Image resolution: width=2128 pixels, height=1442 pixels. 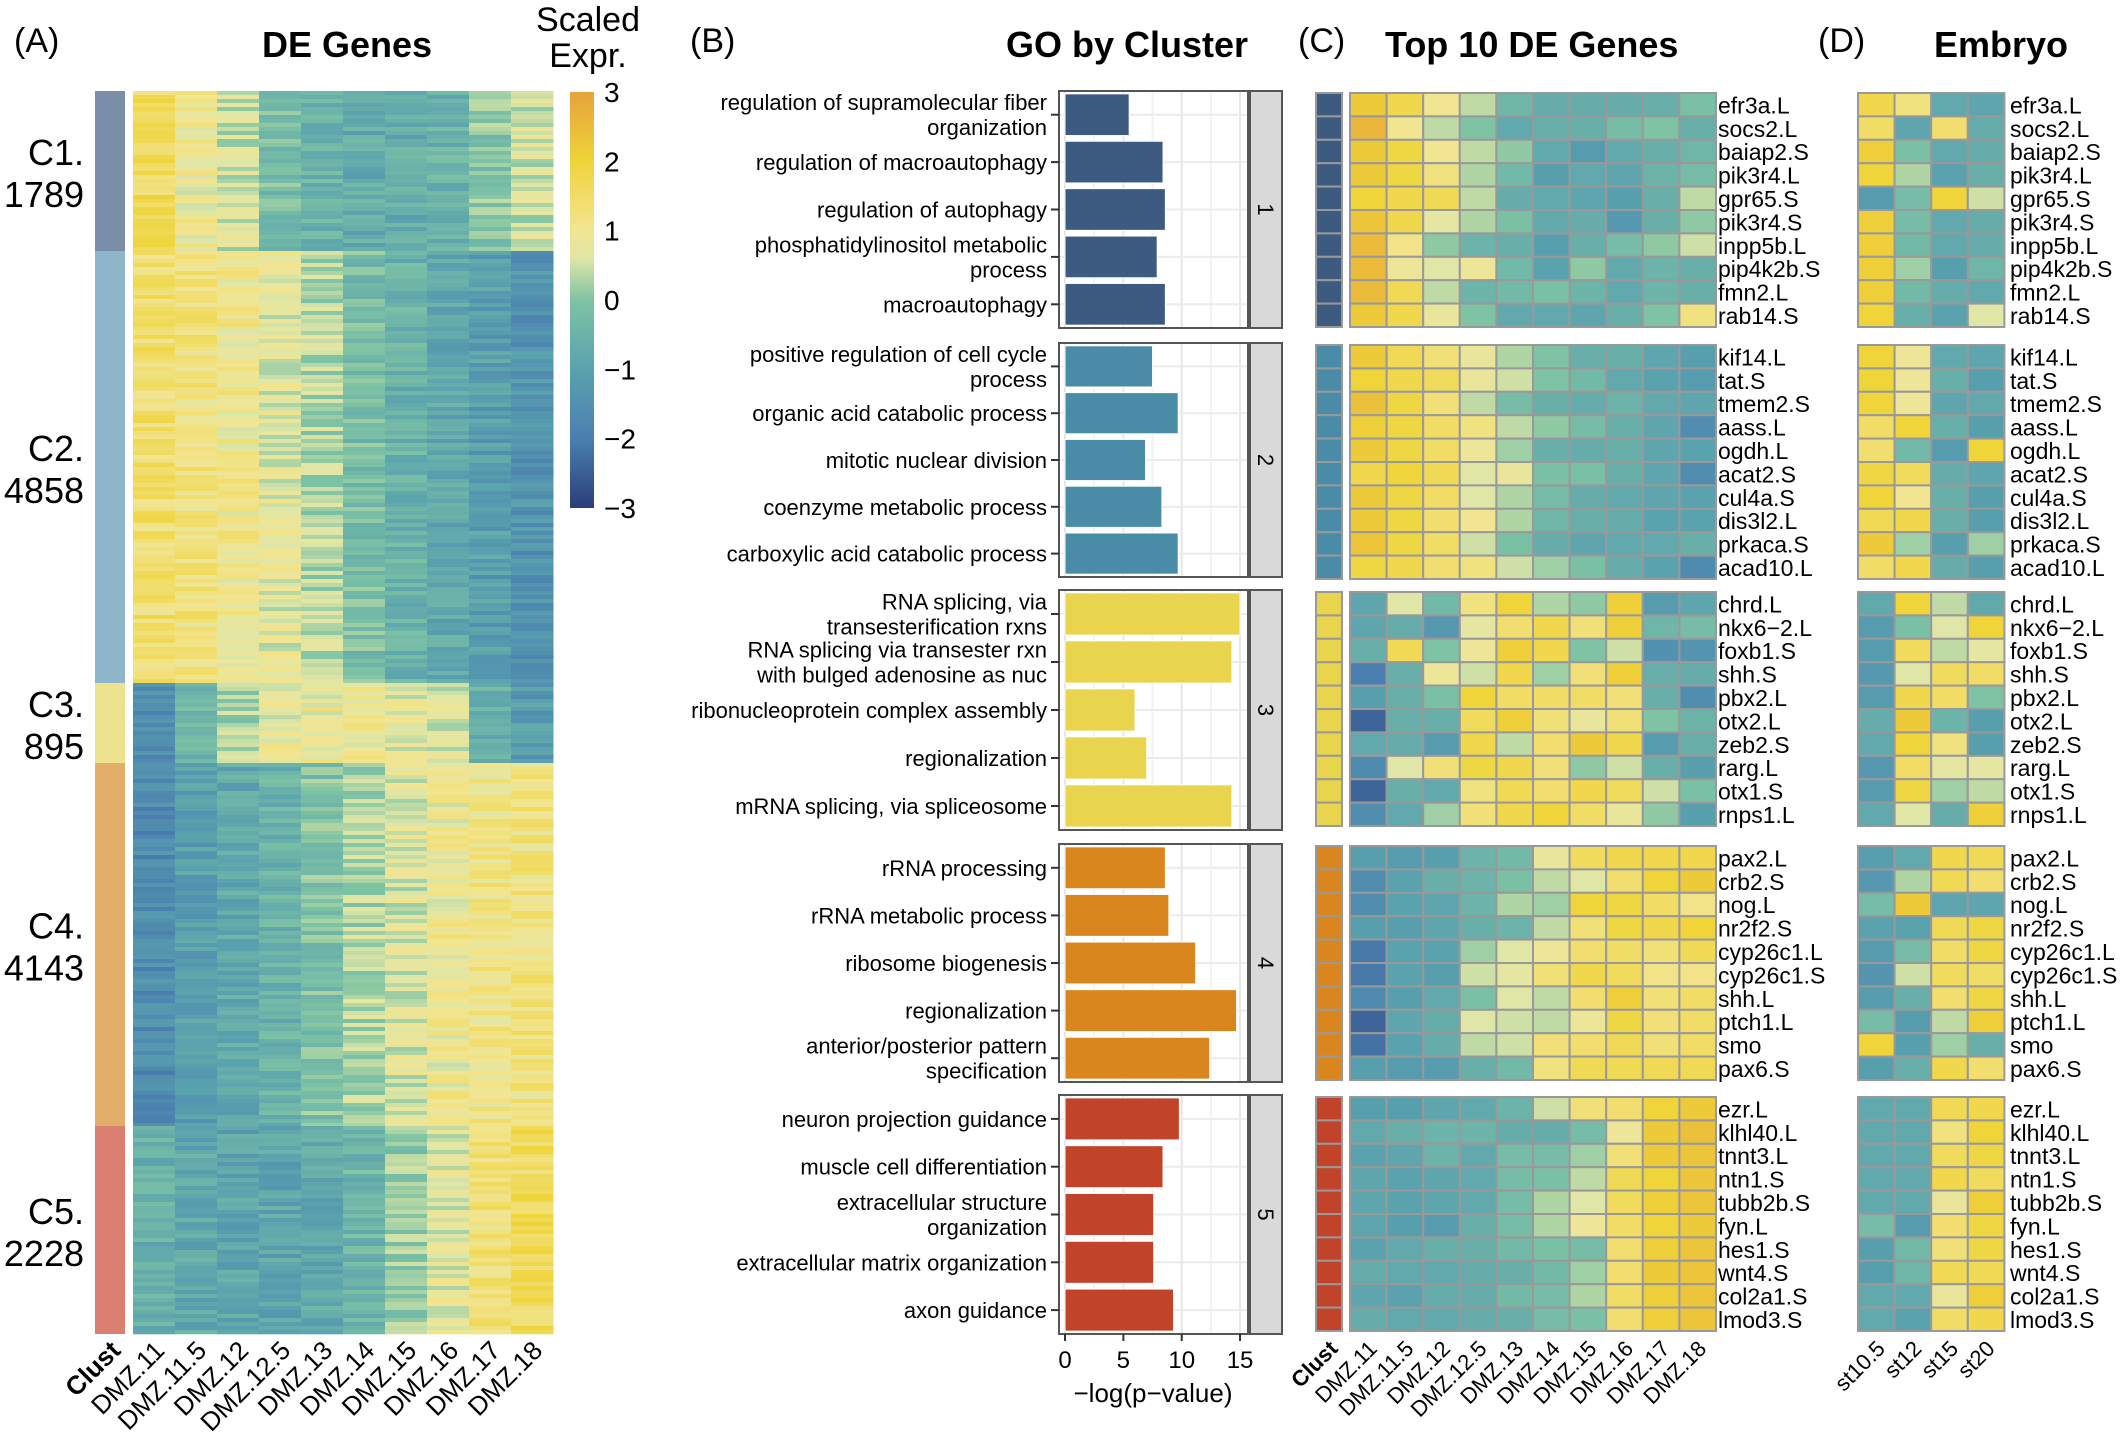 What do you see at coordinates (1764, 1203) in the screenshot?
I see `gene-label: tubb2b.S` at bounding box center [1764, 1203].